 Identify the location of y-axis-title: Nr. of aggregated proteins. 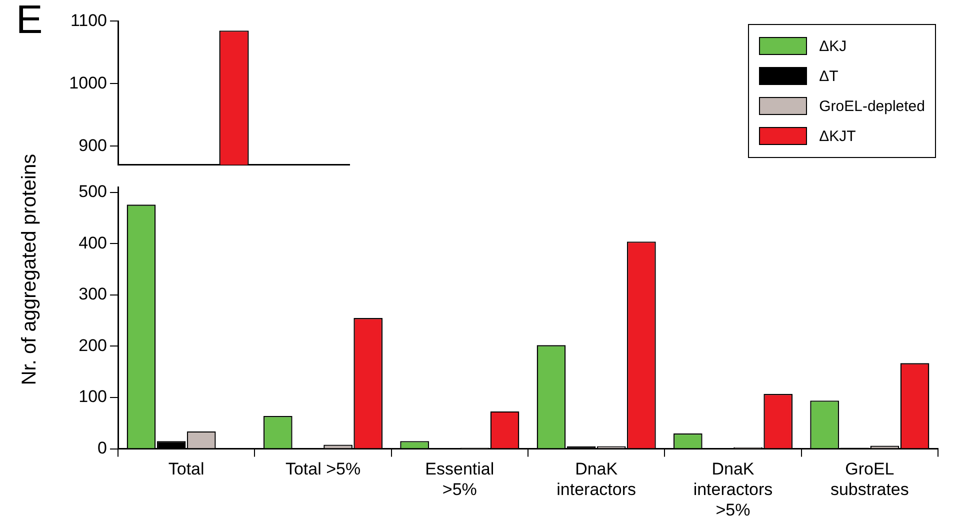
(30, 270).